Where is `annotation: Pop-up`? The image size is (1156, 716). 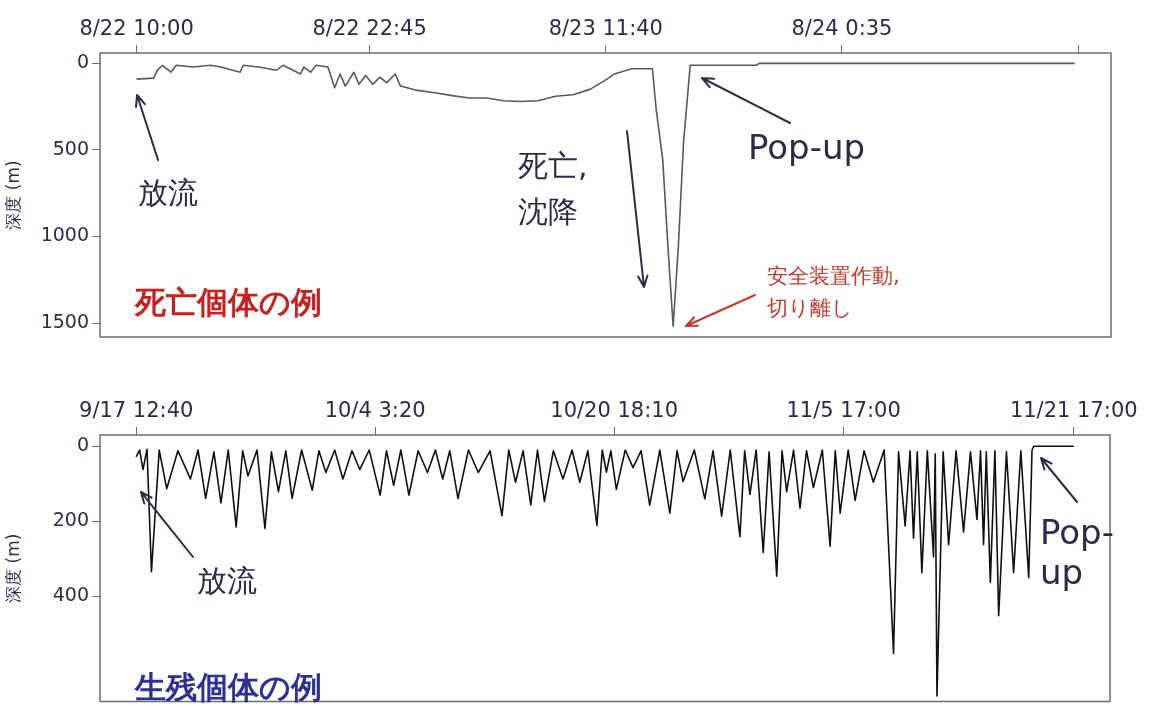 annotation: Pop-up is located at coordinates (807, 146).